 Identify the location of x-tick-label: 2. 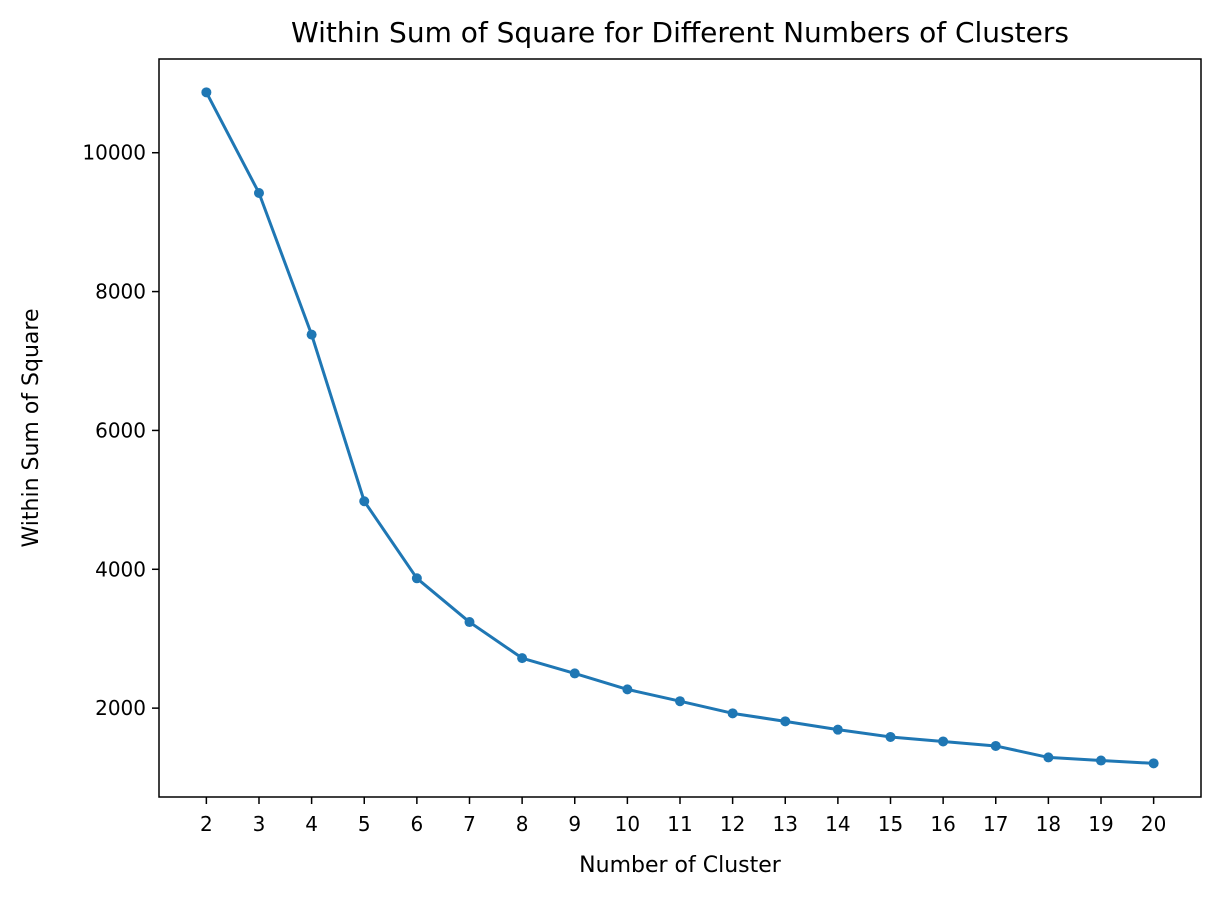
(206, 824).